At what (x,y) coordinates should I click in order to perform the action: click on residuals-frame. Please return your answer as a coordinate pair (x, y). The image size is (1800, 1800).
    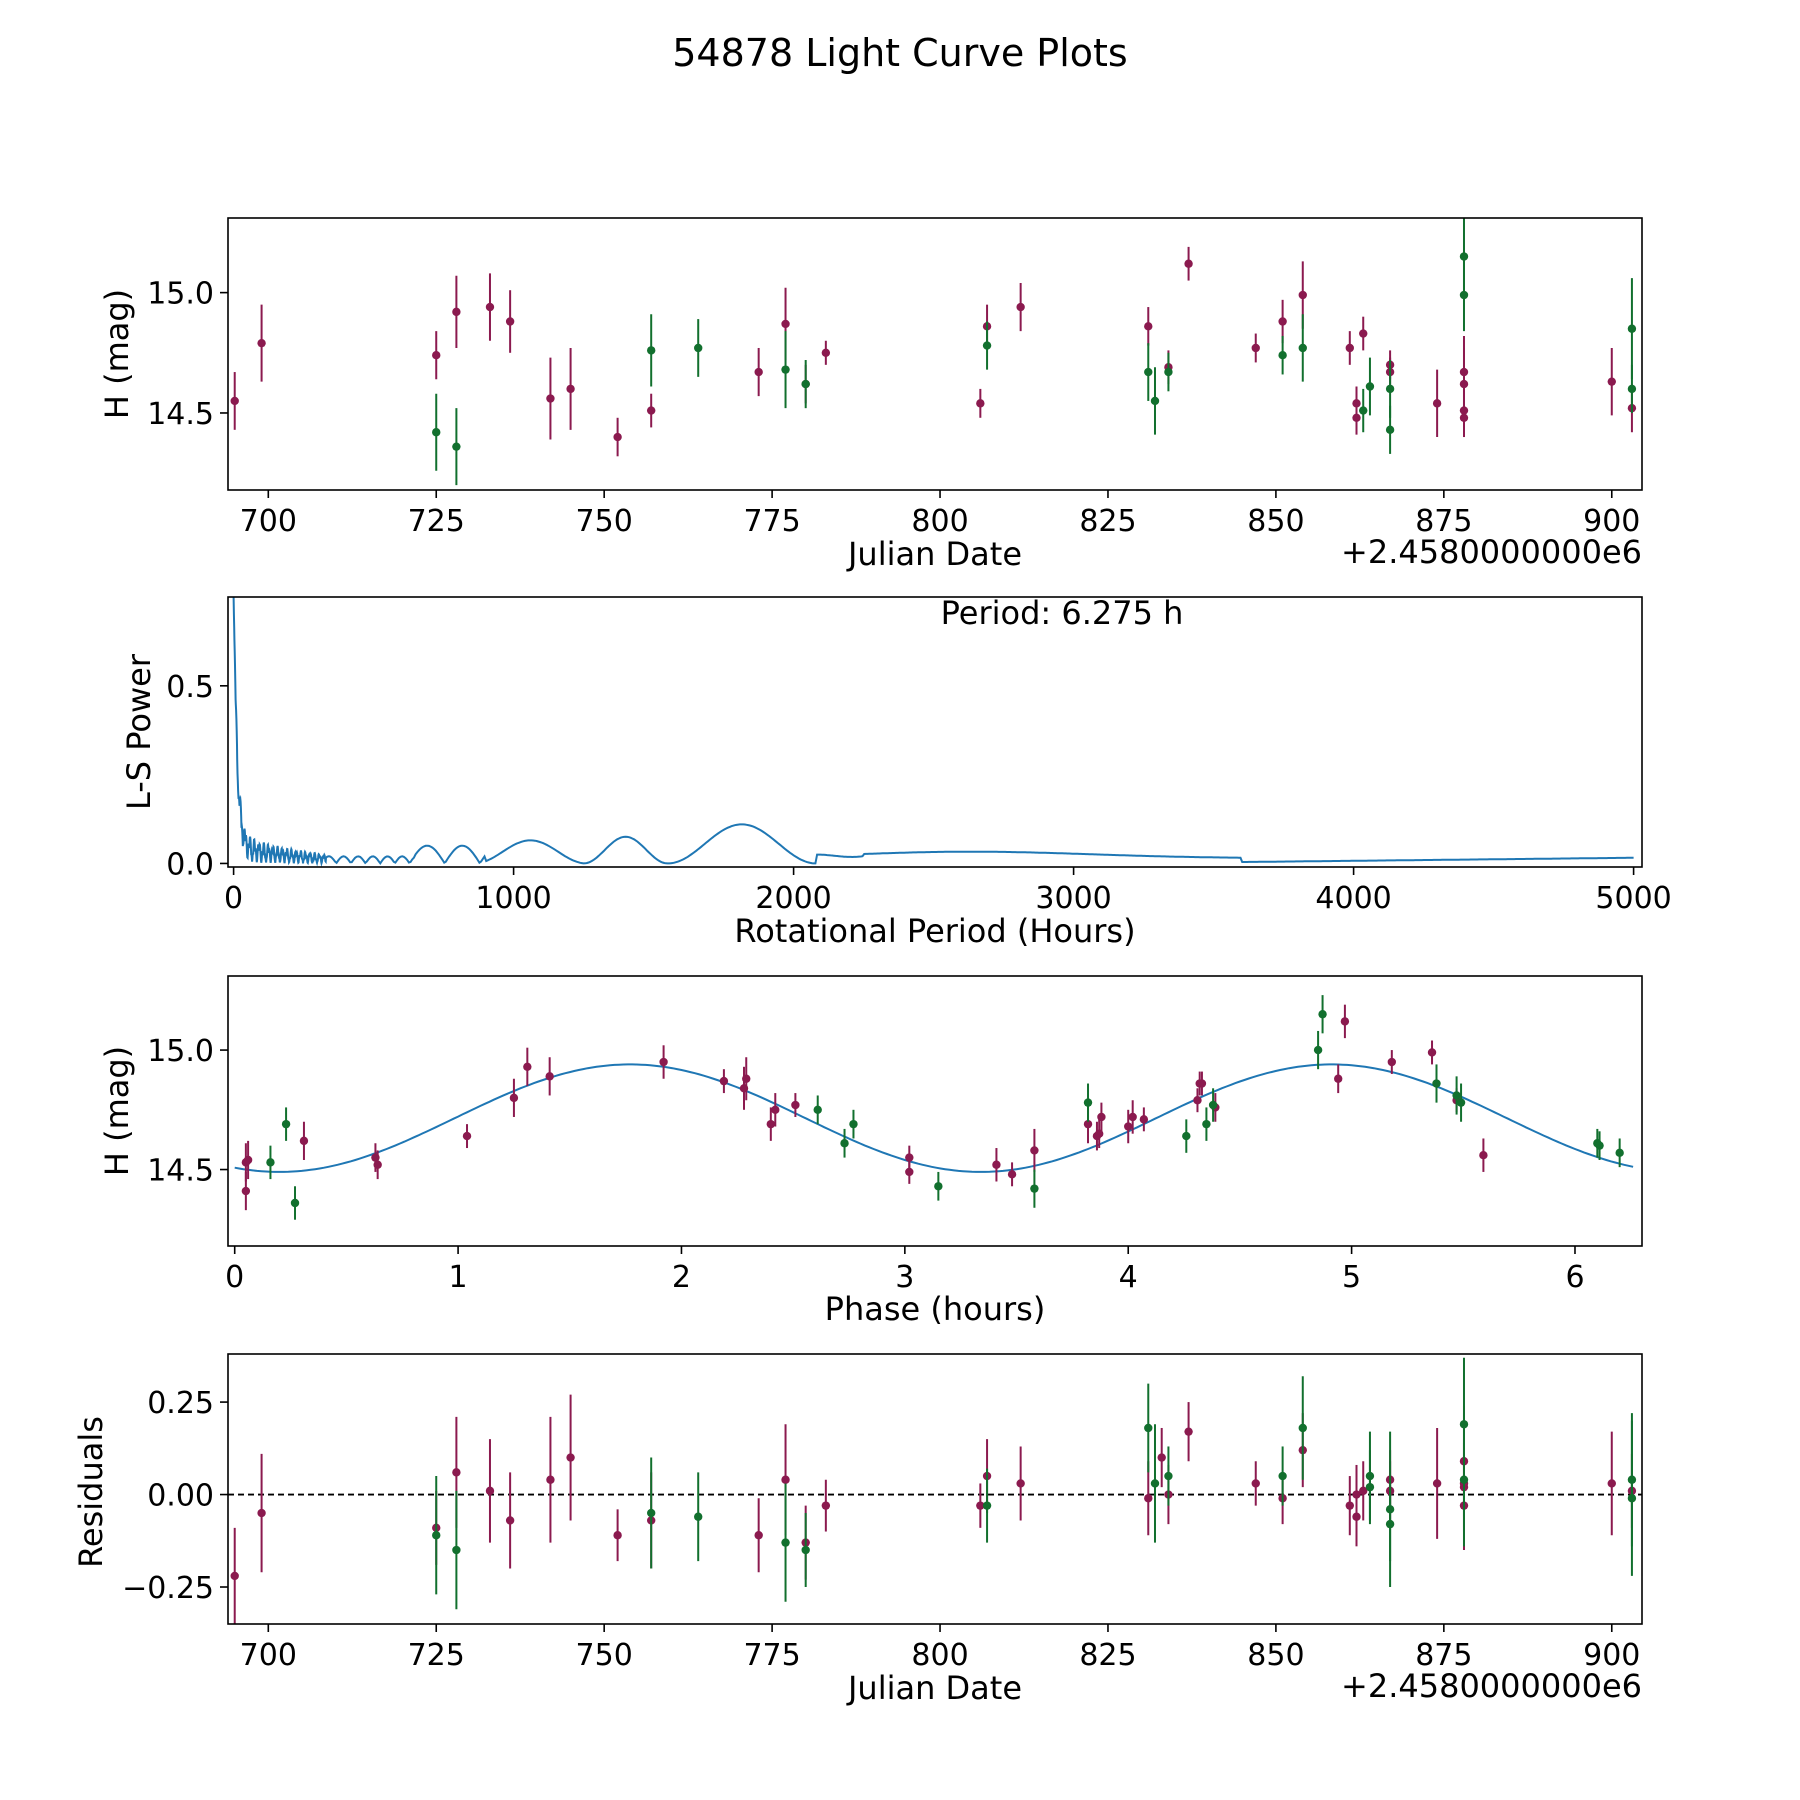
    Looking at the image, I should click on (935, 1489).